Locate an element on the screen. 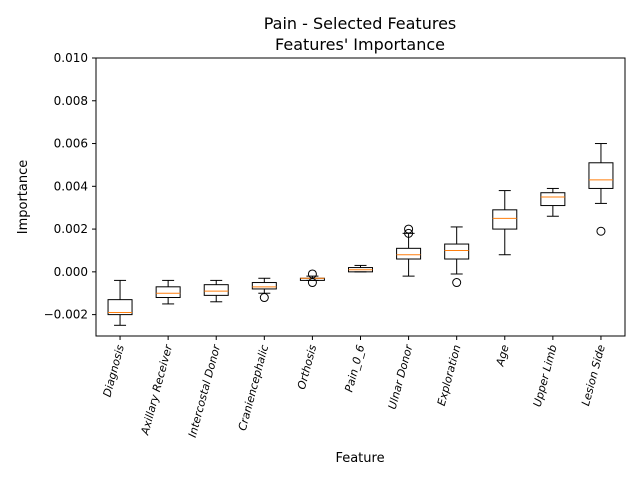 Image resolution: width=640 pixels, height=480 pixels. y-tick-label: 0.010 is located at coordinates (71, 58).